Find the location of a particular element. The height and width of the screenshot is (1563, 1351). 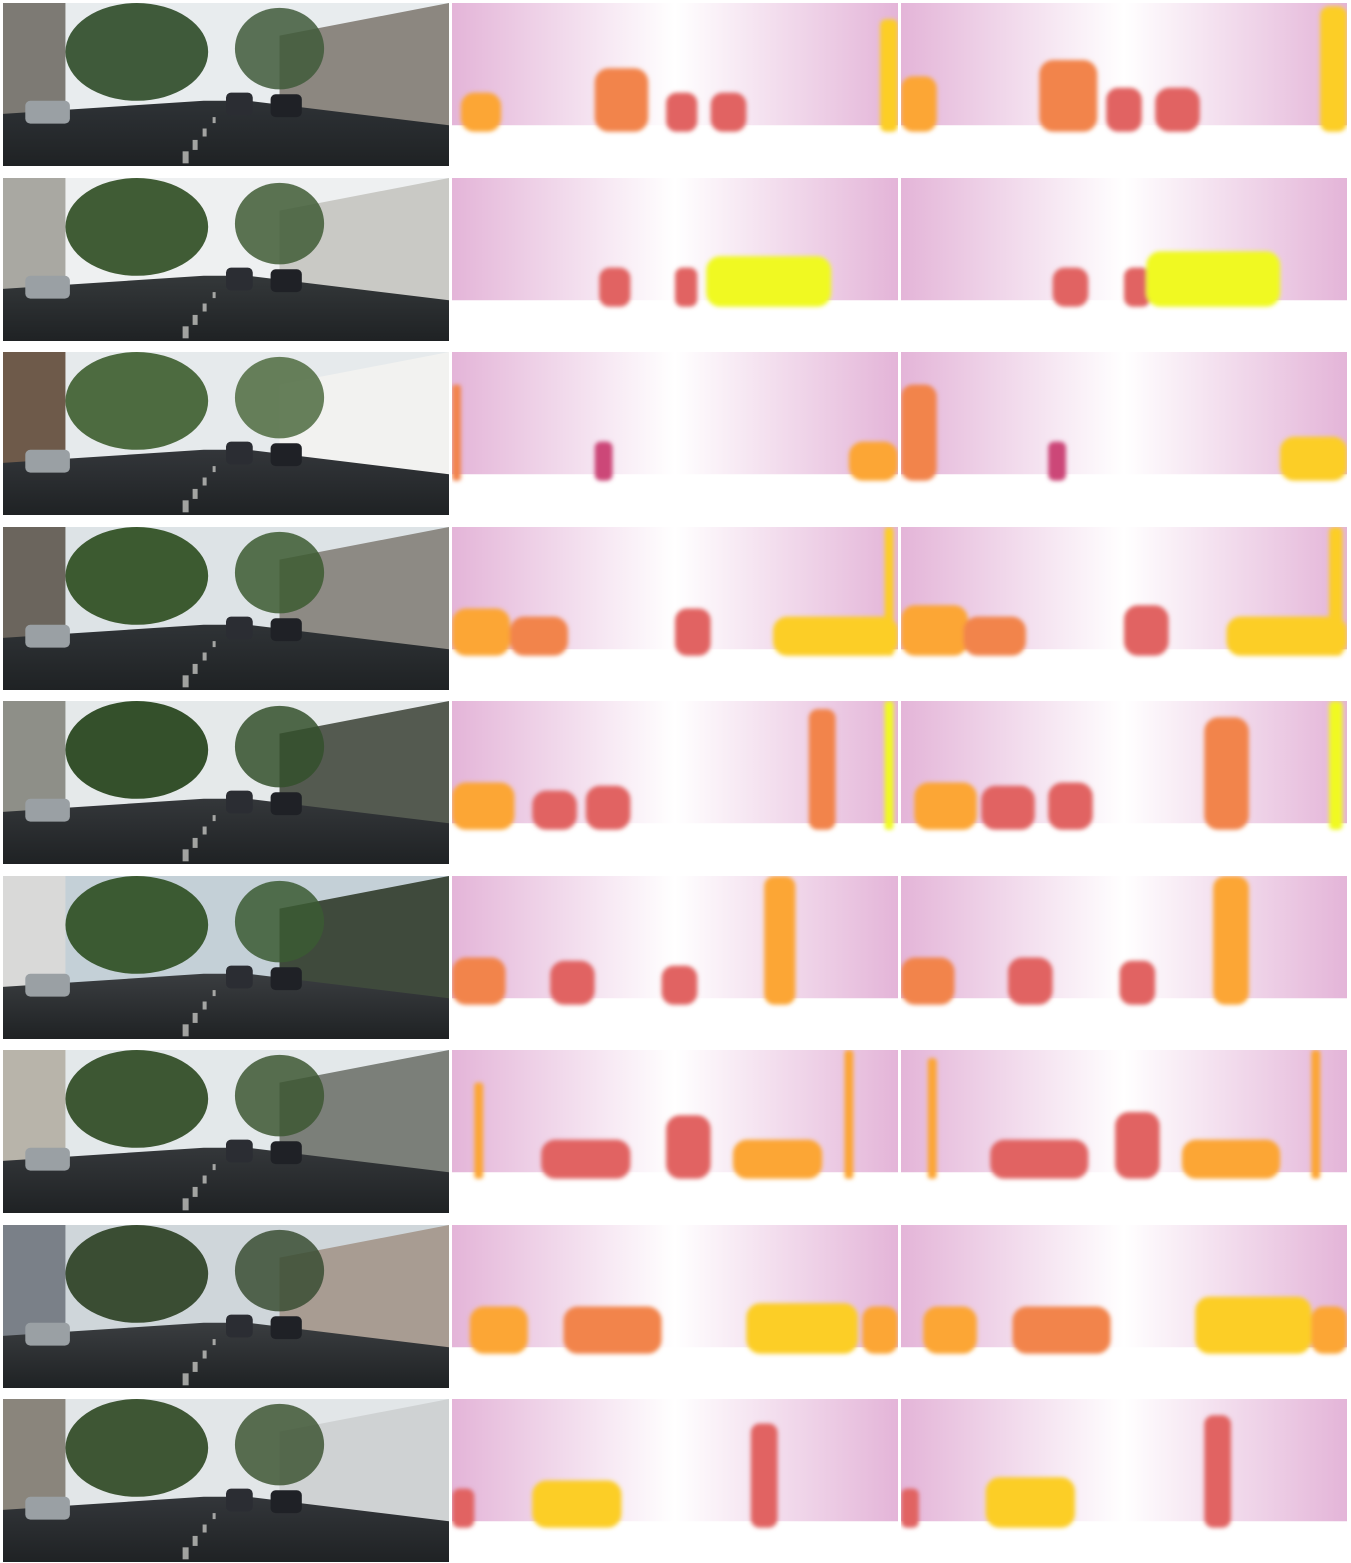

scene-building-left is located at coordinates (34, 1284).